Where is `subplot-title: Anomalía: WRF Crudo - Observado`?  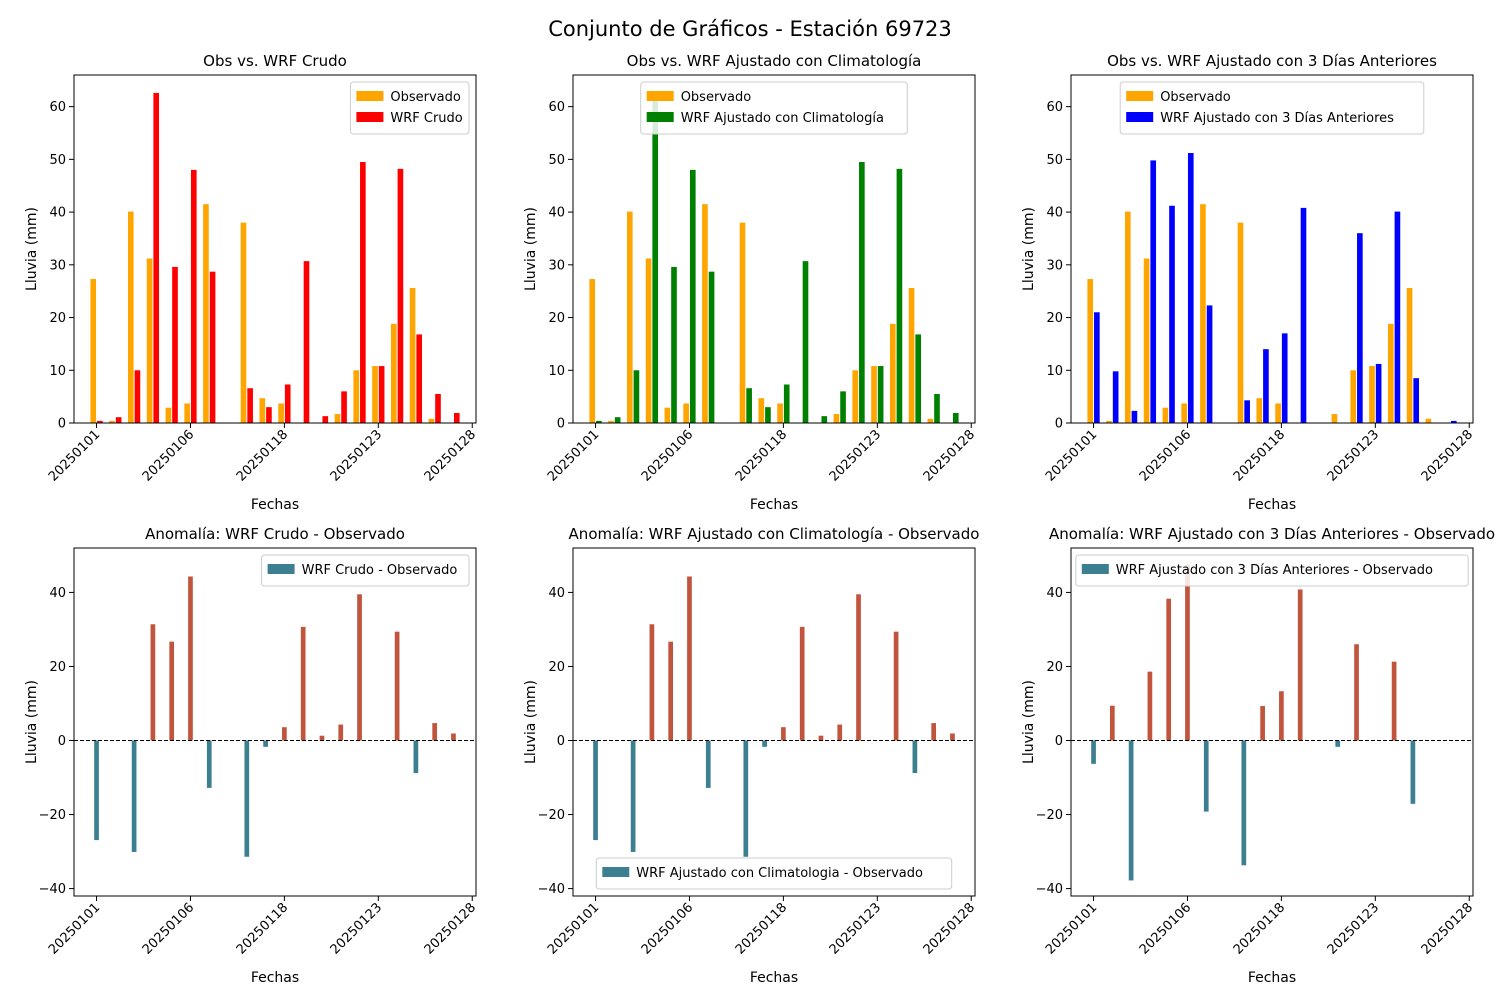
subplot-title: Anomalía: WRF Crudo - Observado is located at coordinates (275, 534).